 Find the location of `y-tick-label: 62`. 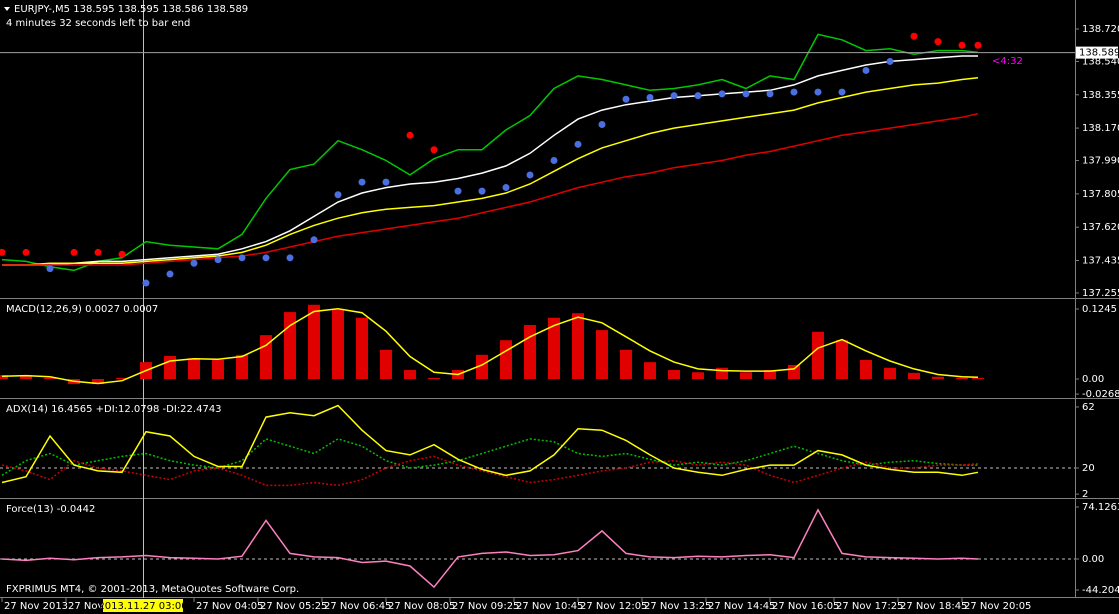

y-tick-label: 62 is located at coordinates (1088, 407).